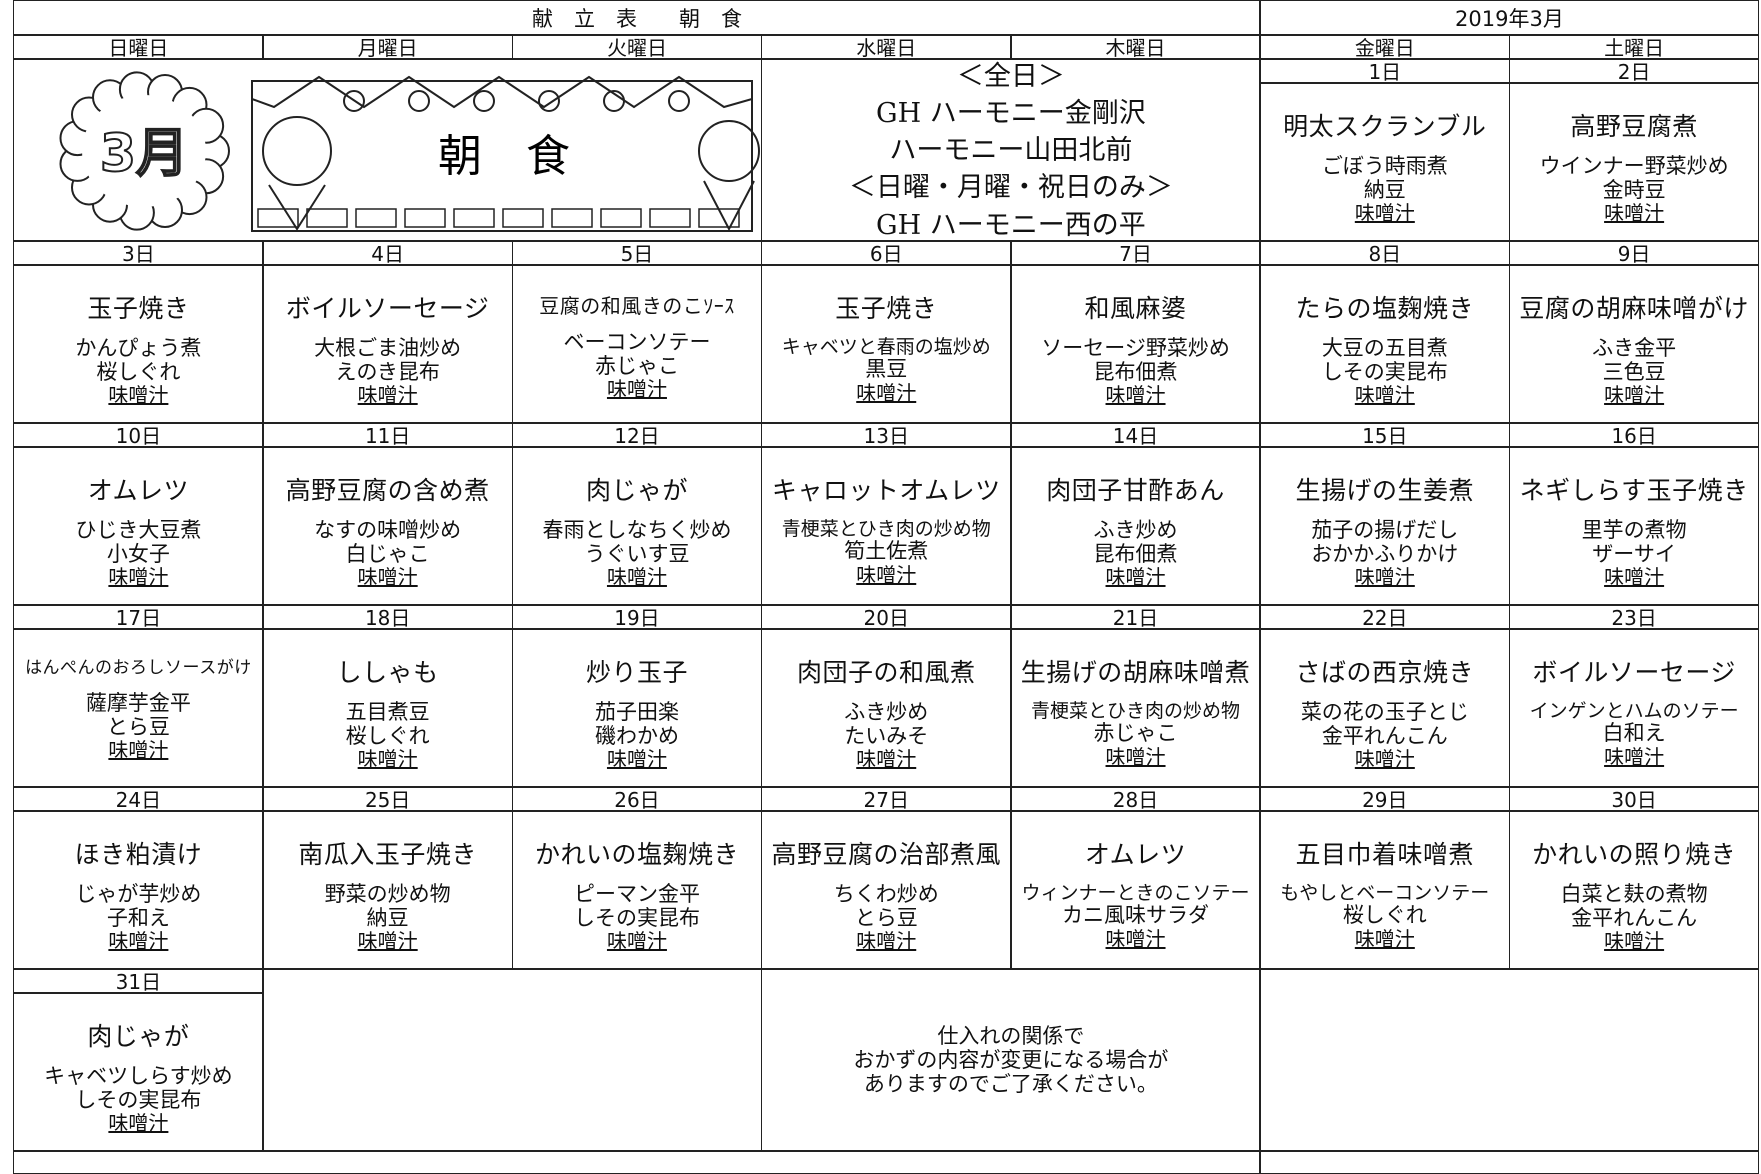 The width and height of the screenshot is (1761, 1174). I want to click on date: 28日, so click(1135, 799).